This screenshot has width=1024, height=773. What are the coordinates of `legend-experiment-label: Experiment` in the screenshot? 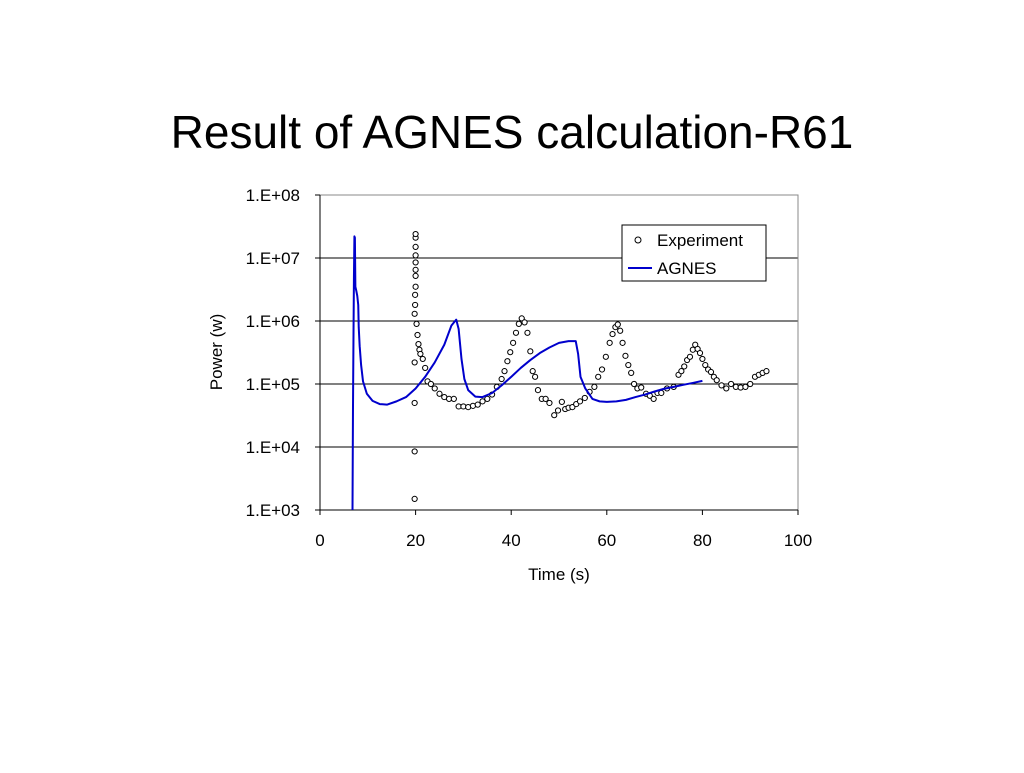 It's located at (700, 240).